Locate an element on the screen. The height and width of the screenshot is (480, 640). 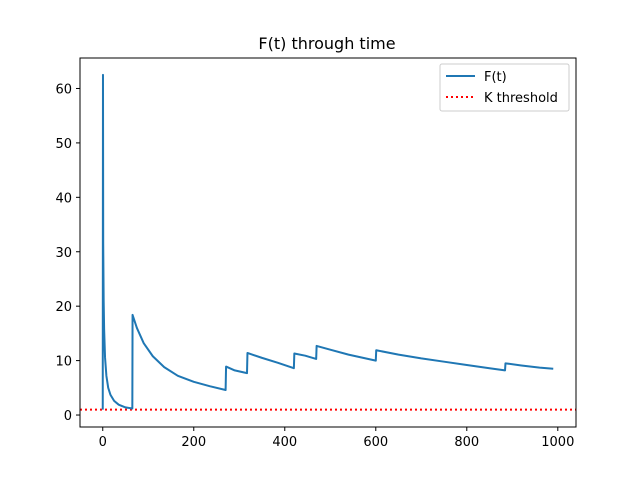
legend-label-k-threshold: K threshold is located at coordinates (521, 98).